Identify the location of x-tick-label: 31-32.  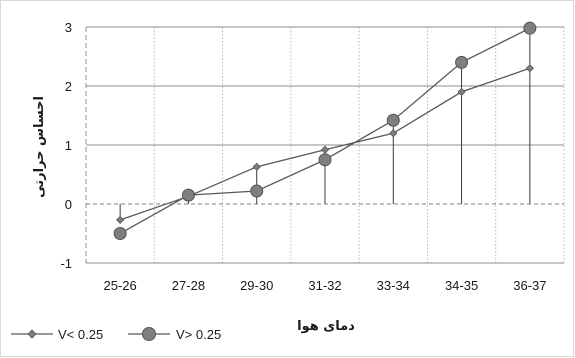
(324, 285).